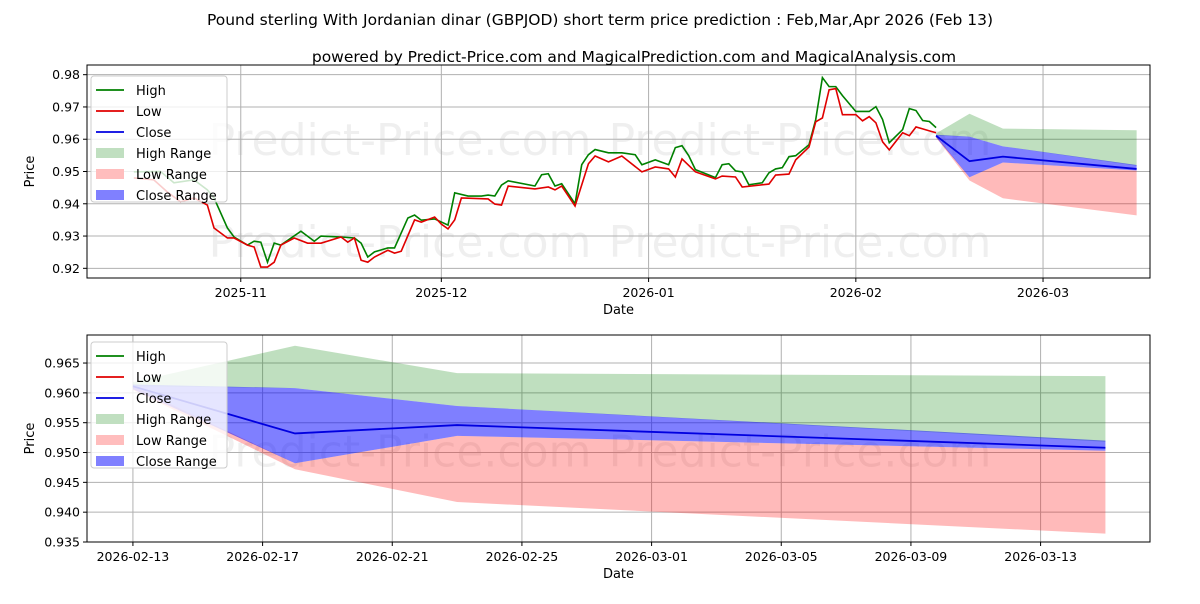  What do you see at coordinates (62, 363) in the screenshot?
I see `y-tick-label: 0.965` at bounding box center [62, 363].